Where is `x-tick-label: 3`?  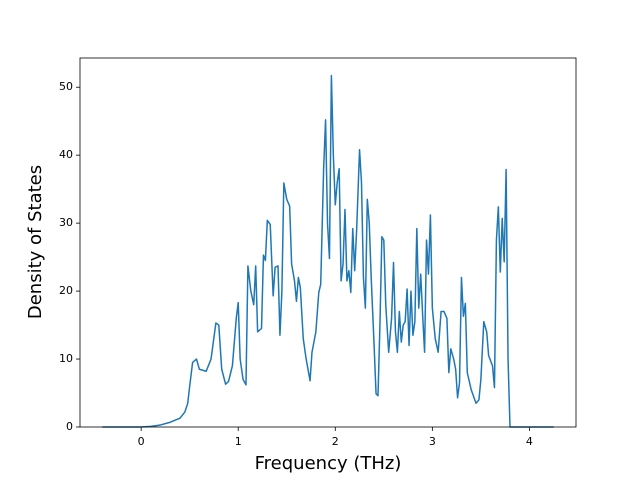
x-tick-label: 3 is located at coordinates (432, 441).